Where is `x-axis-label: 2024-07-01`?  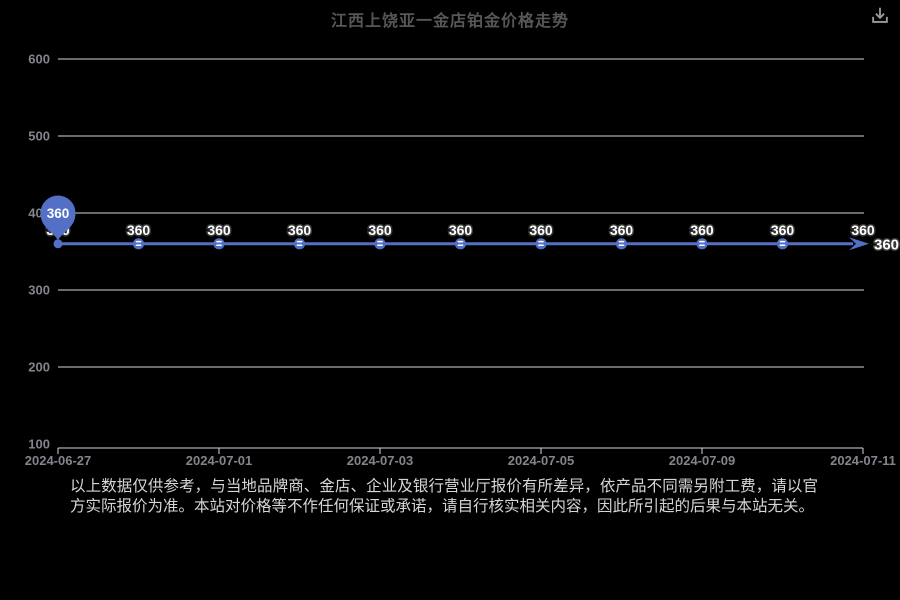
x-axis-label: 2024-07-01 is located at coordinates (219, 460).